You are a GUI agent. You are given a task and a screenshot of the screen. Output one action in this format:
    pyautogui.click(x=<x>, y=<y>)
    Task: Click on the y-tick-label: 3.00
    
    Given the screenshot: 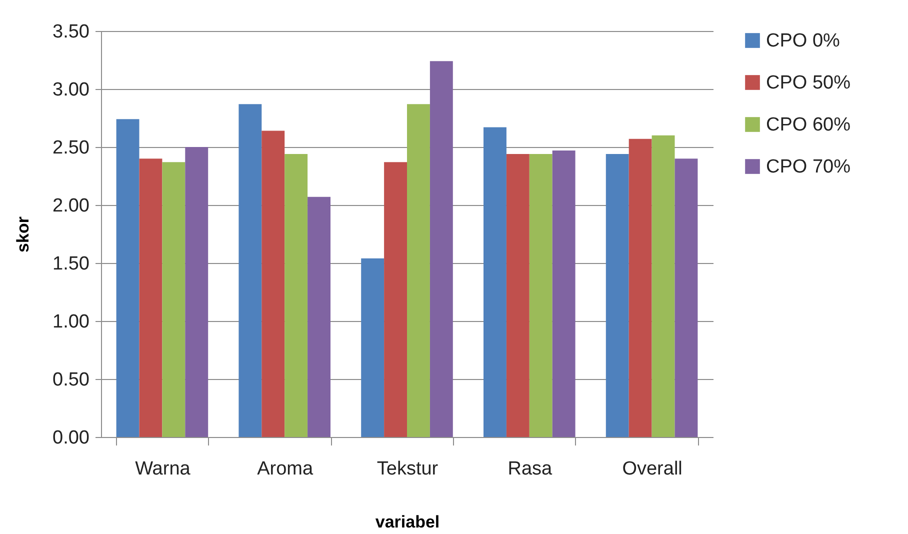 What is the action you would take?
    pyautogui.click(x=71, y=90)
    